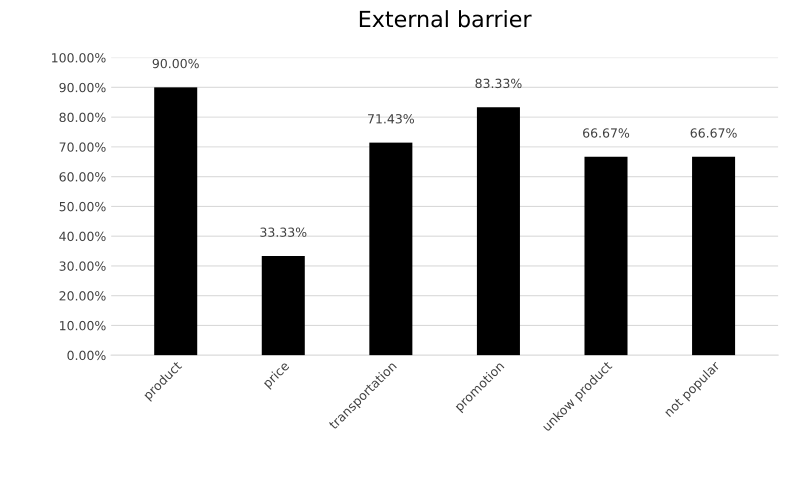 The image size is (794, 480). What do you see at coordinates (83, 296) in the screenshot?
I see `y-tick-label: 20.00%` at bounding box center [83, 296].